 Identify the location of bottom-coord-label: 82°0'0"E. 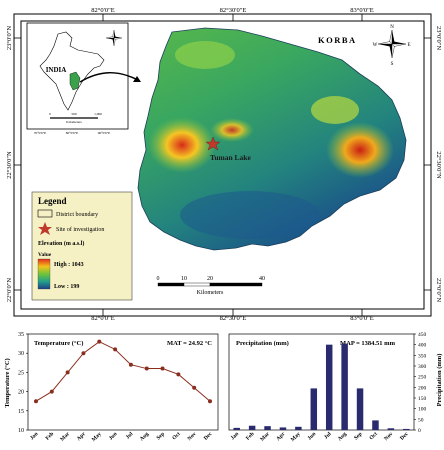
(102, 318).